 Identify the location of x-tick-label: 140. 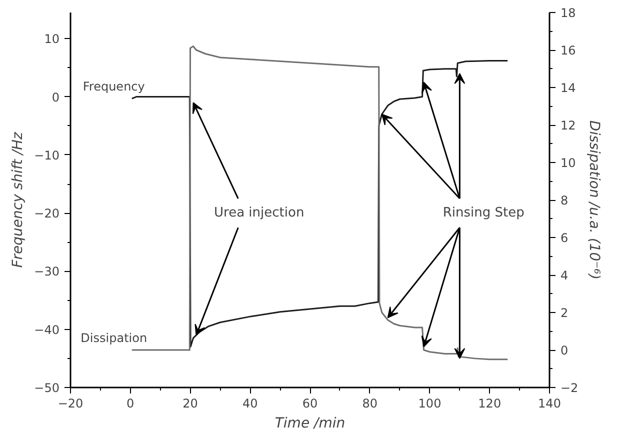
(549, 403).